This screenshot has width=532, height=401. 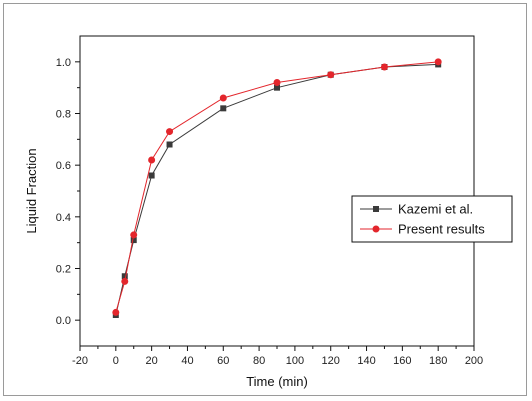 What do you see at coordinates (63, 63) in the screenshot?
I see `y-tick-label: 1.0` at bounding box center [63, 63].